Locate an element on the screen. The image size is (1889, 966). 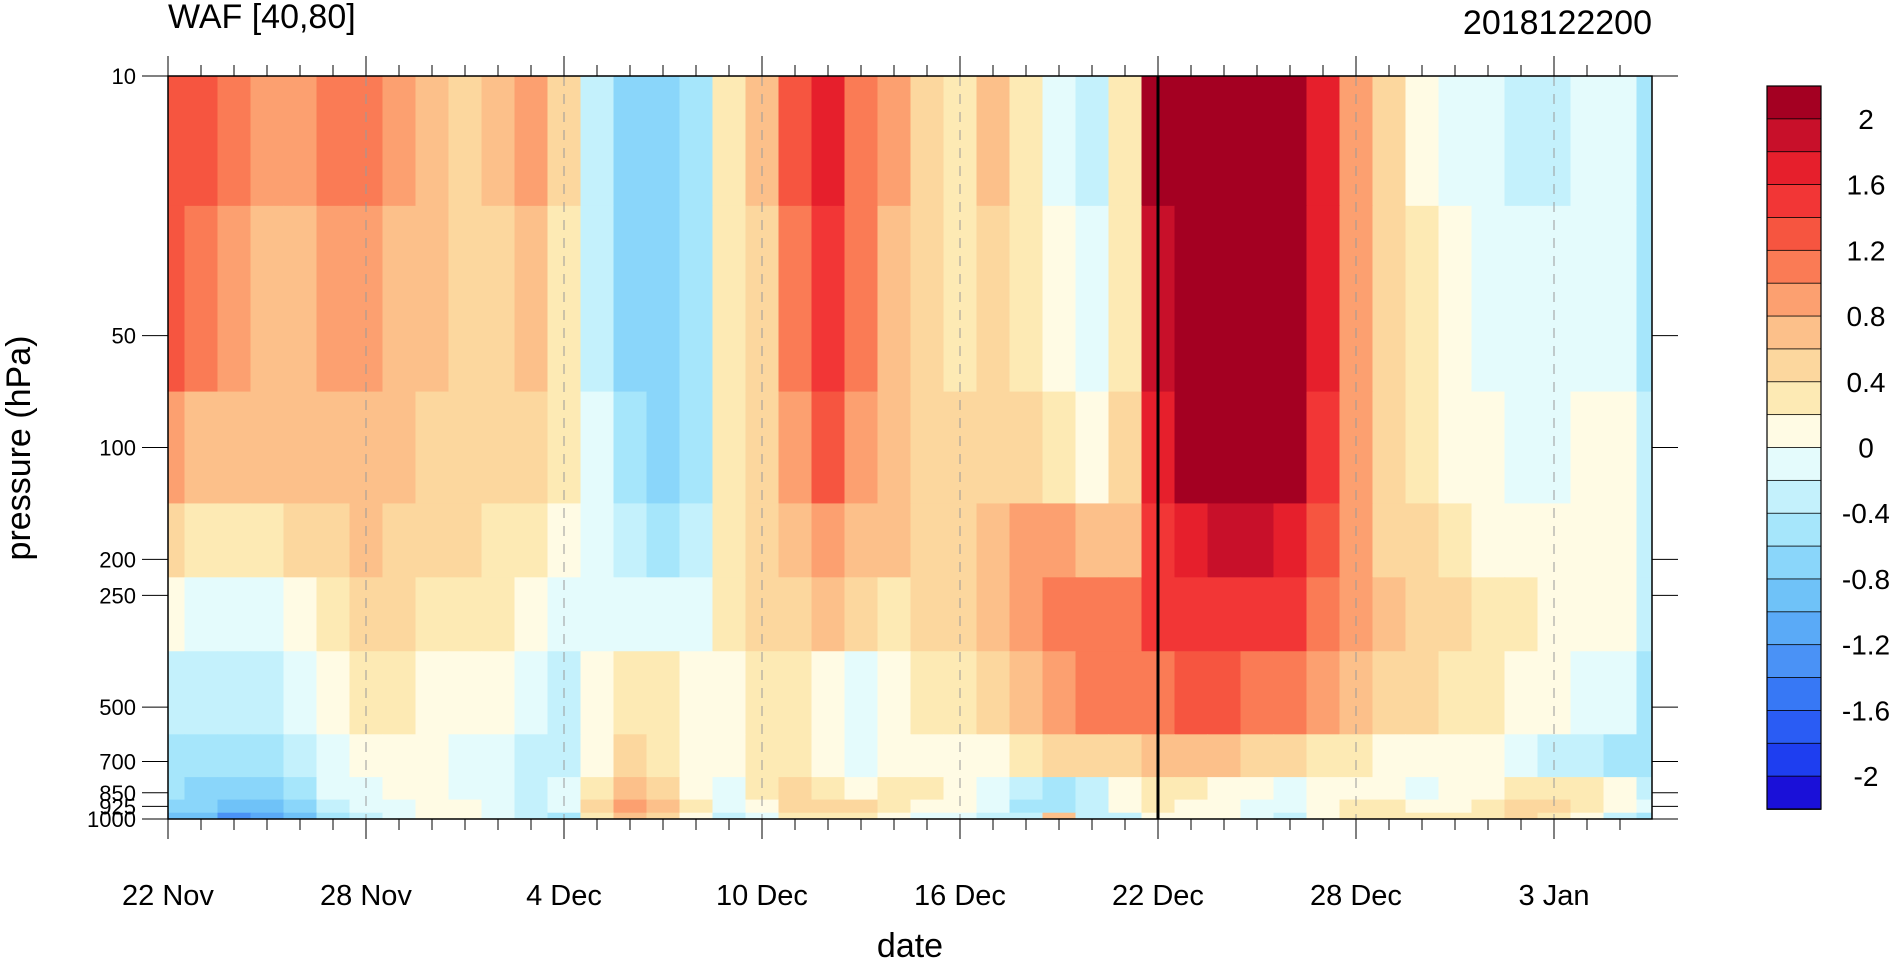
x-axis-label: date is located at coordinates (910, 944).